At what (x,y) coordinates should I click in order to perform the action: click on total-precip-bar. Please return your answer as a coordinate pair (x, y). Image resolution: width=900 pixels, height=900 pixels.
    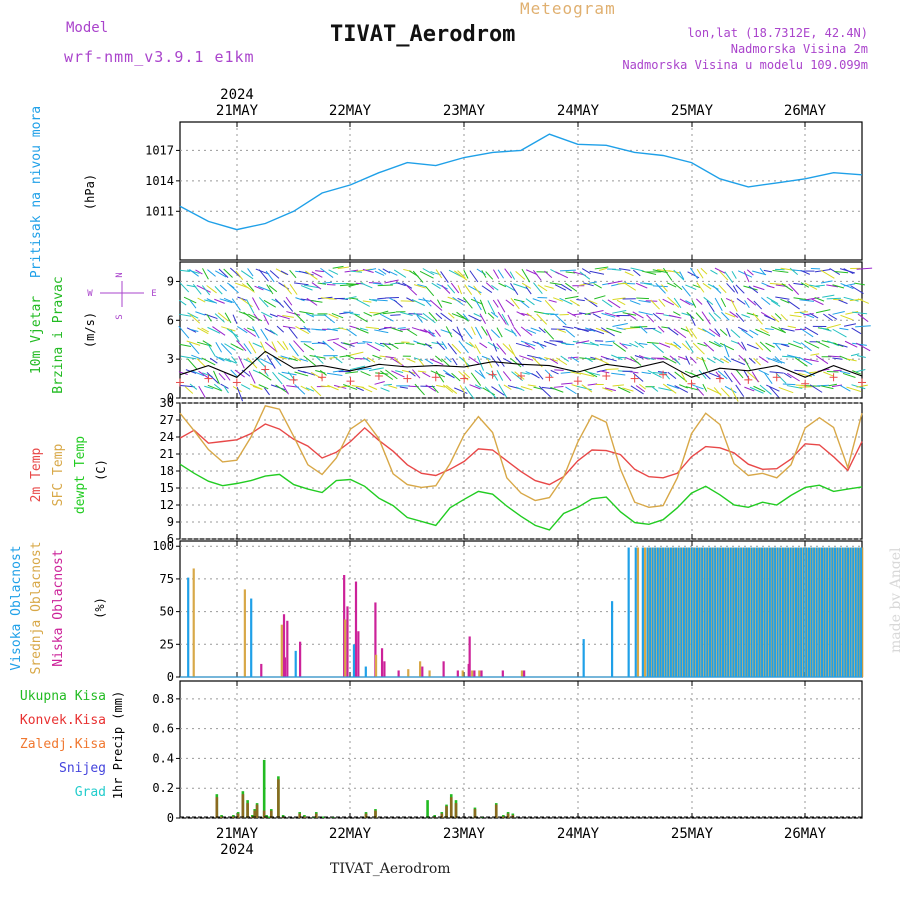
    Looking at the image, I should click on (323, 817).